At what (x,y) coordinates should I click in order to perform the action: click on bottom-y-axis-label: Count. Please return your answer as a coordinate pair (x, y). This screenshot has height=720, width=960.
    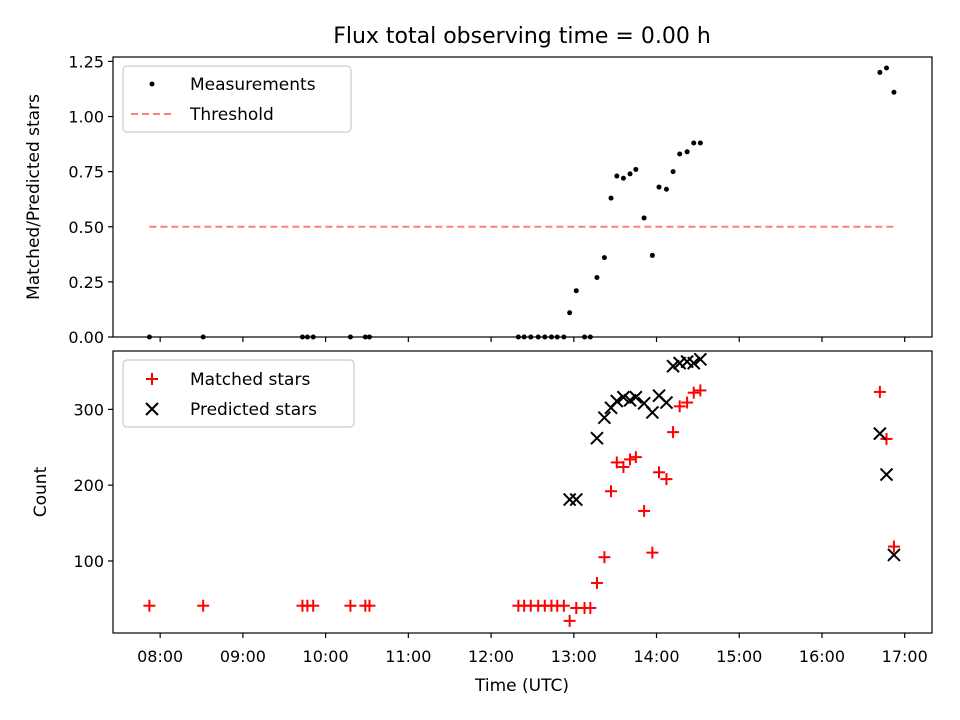
    Looking at the image, I should click on (41, 491).